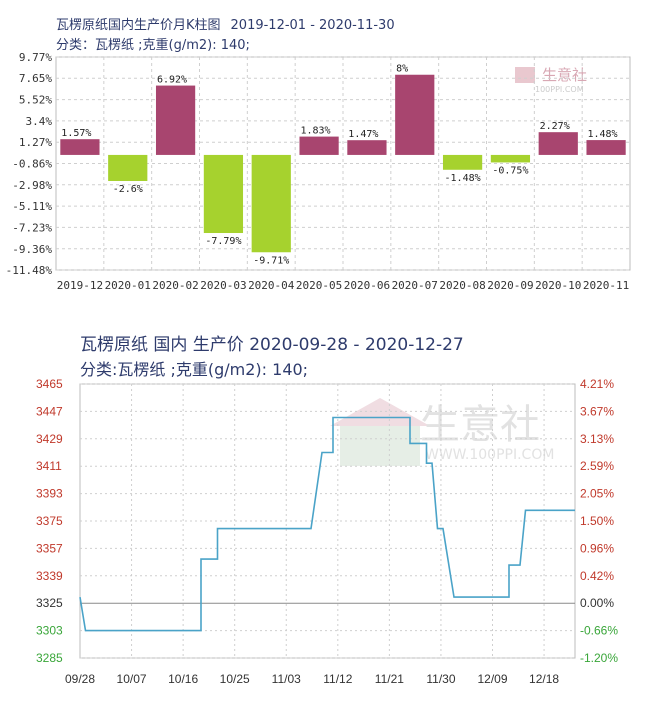 Image resolution: width=647 pixels, height=718 pixels. I want to click on line-watermark-logo-icon, so click(380, 446).